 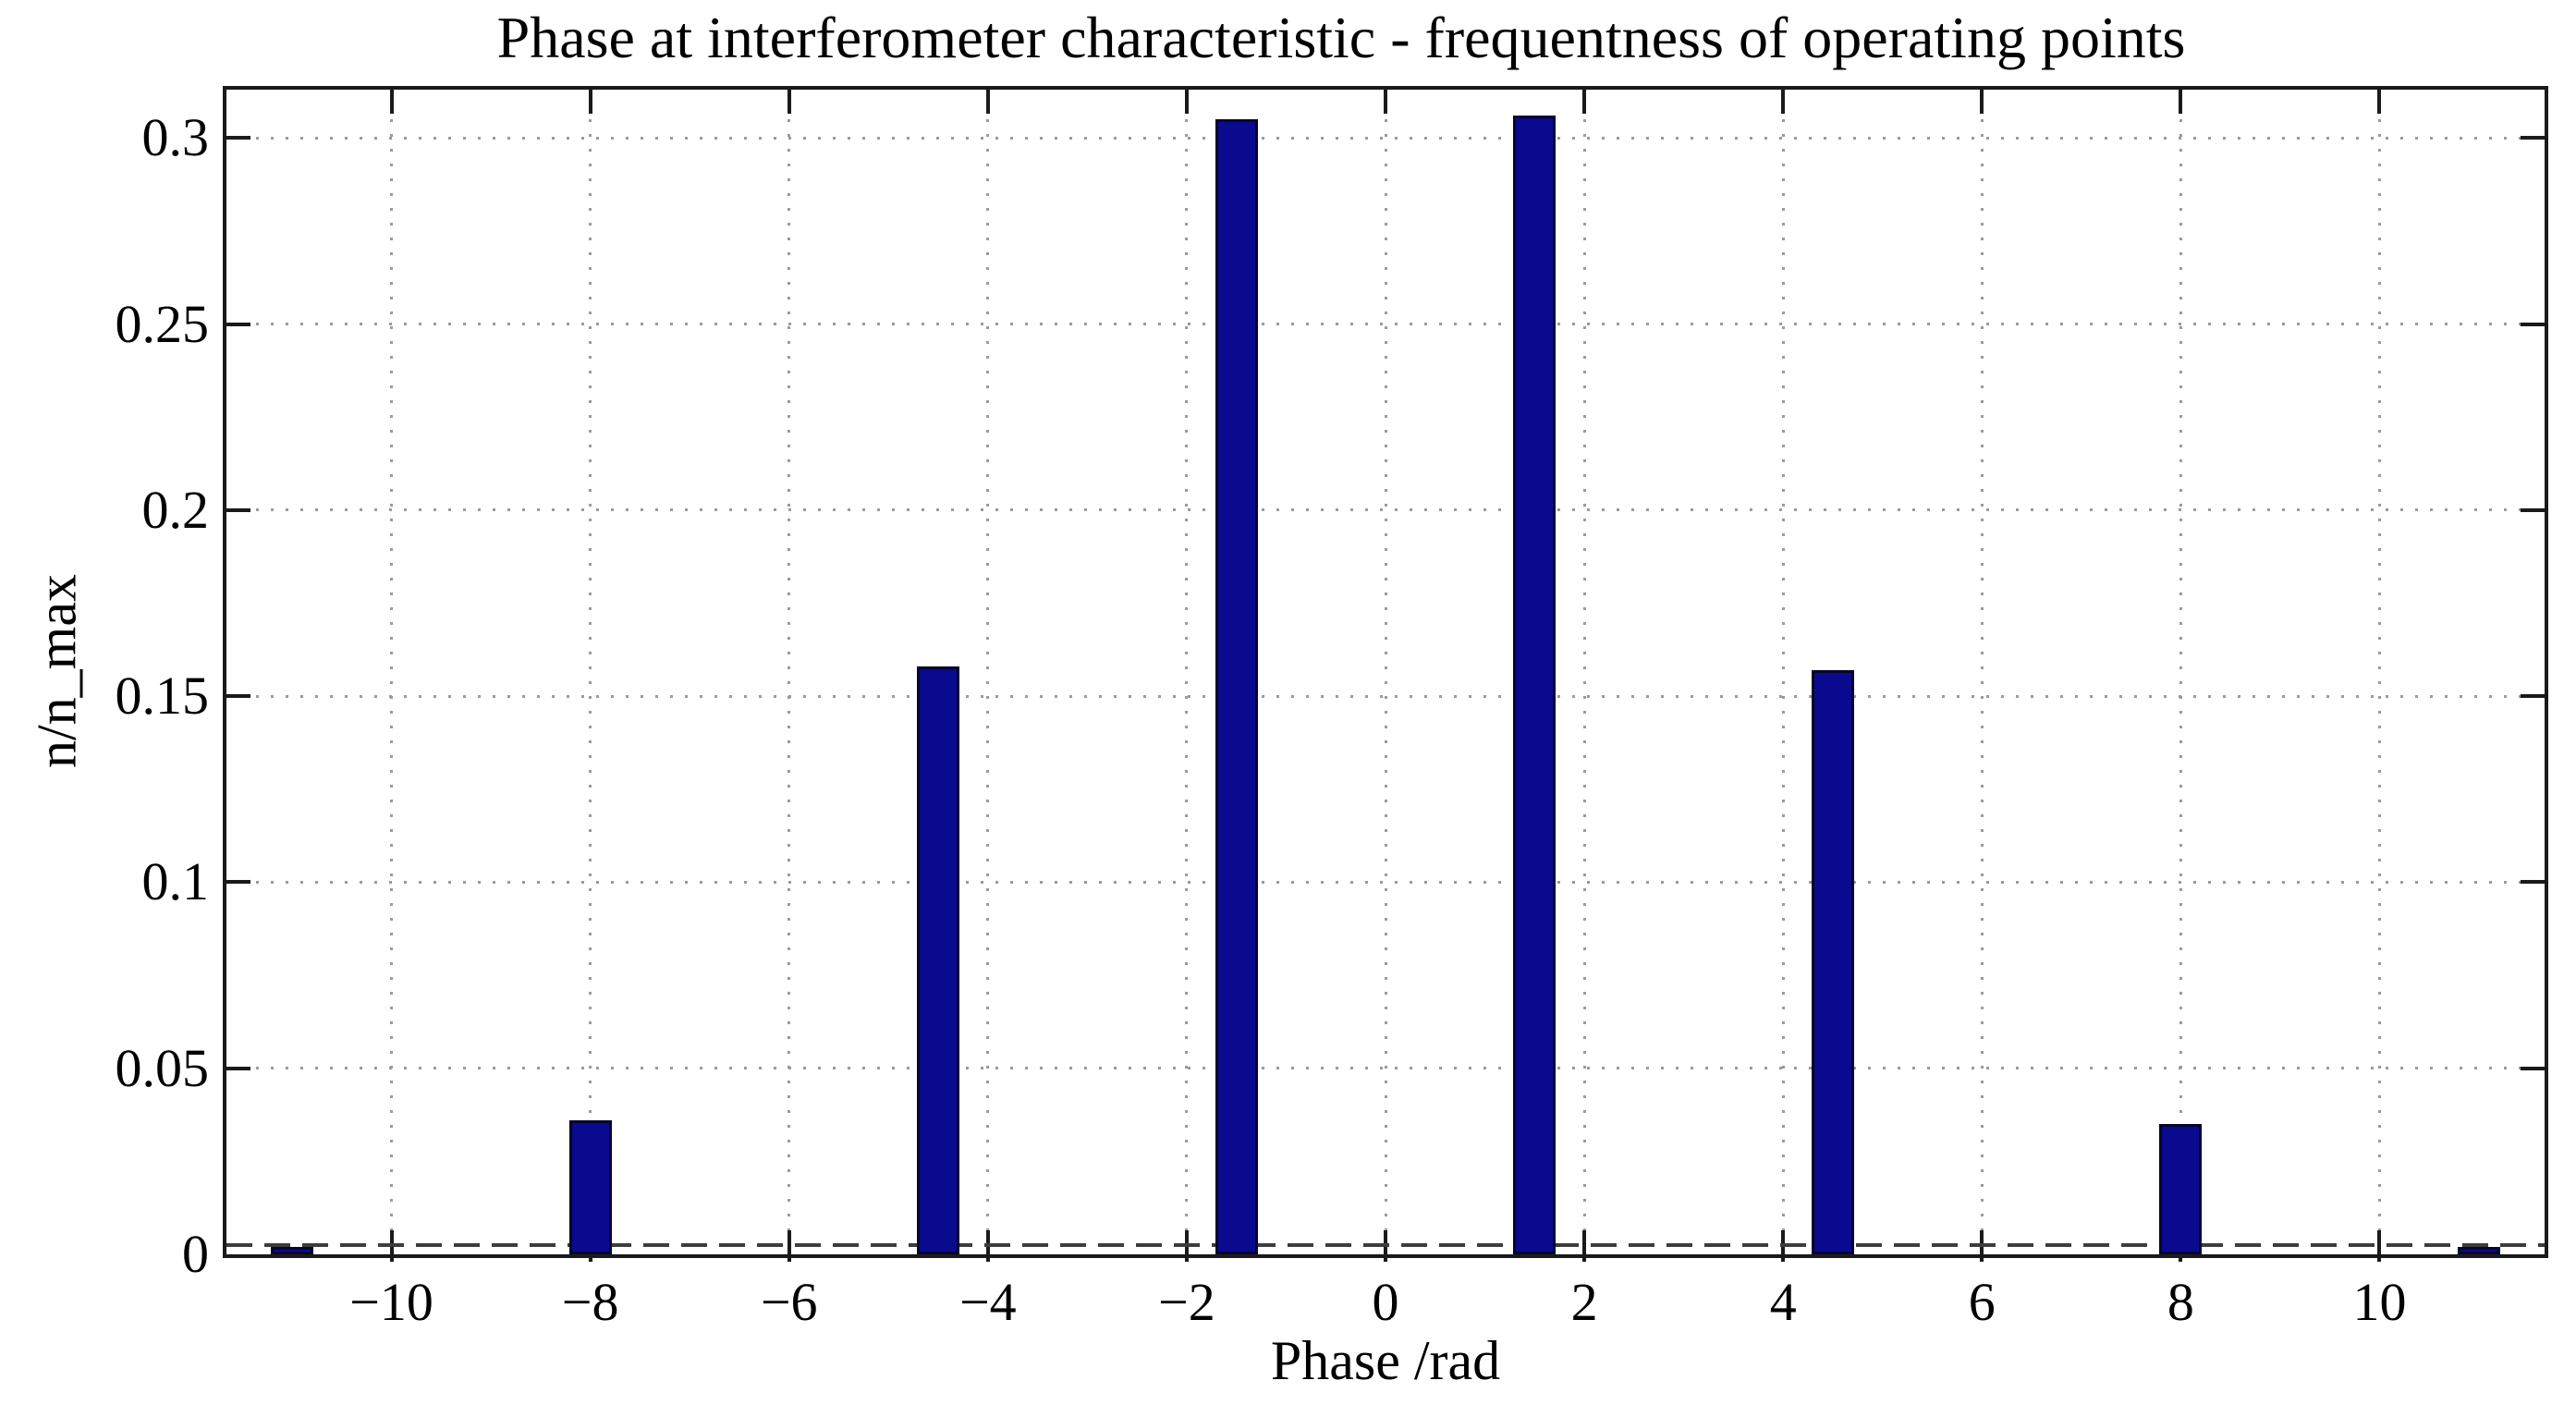 I want to click on x-tick-label: −10, so click(x=391, y=1302).